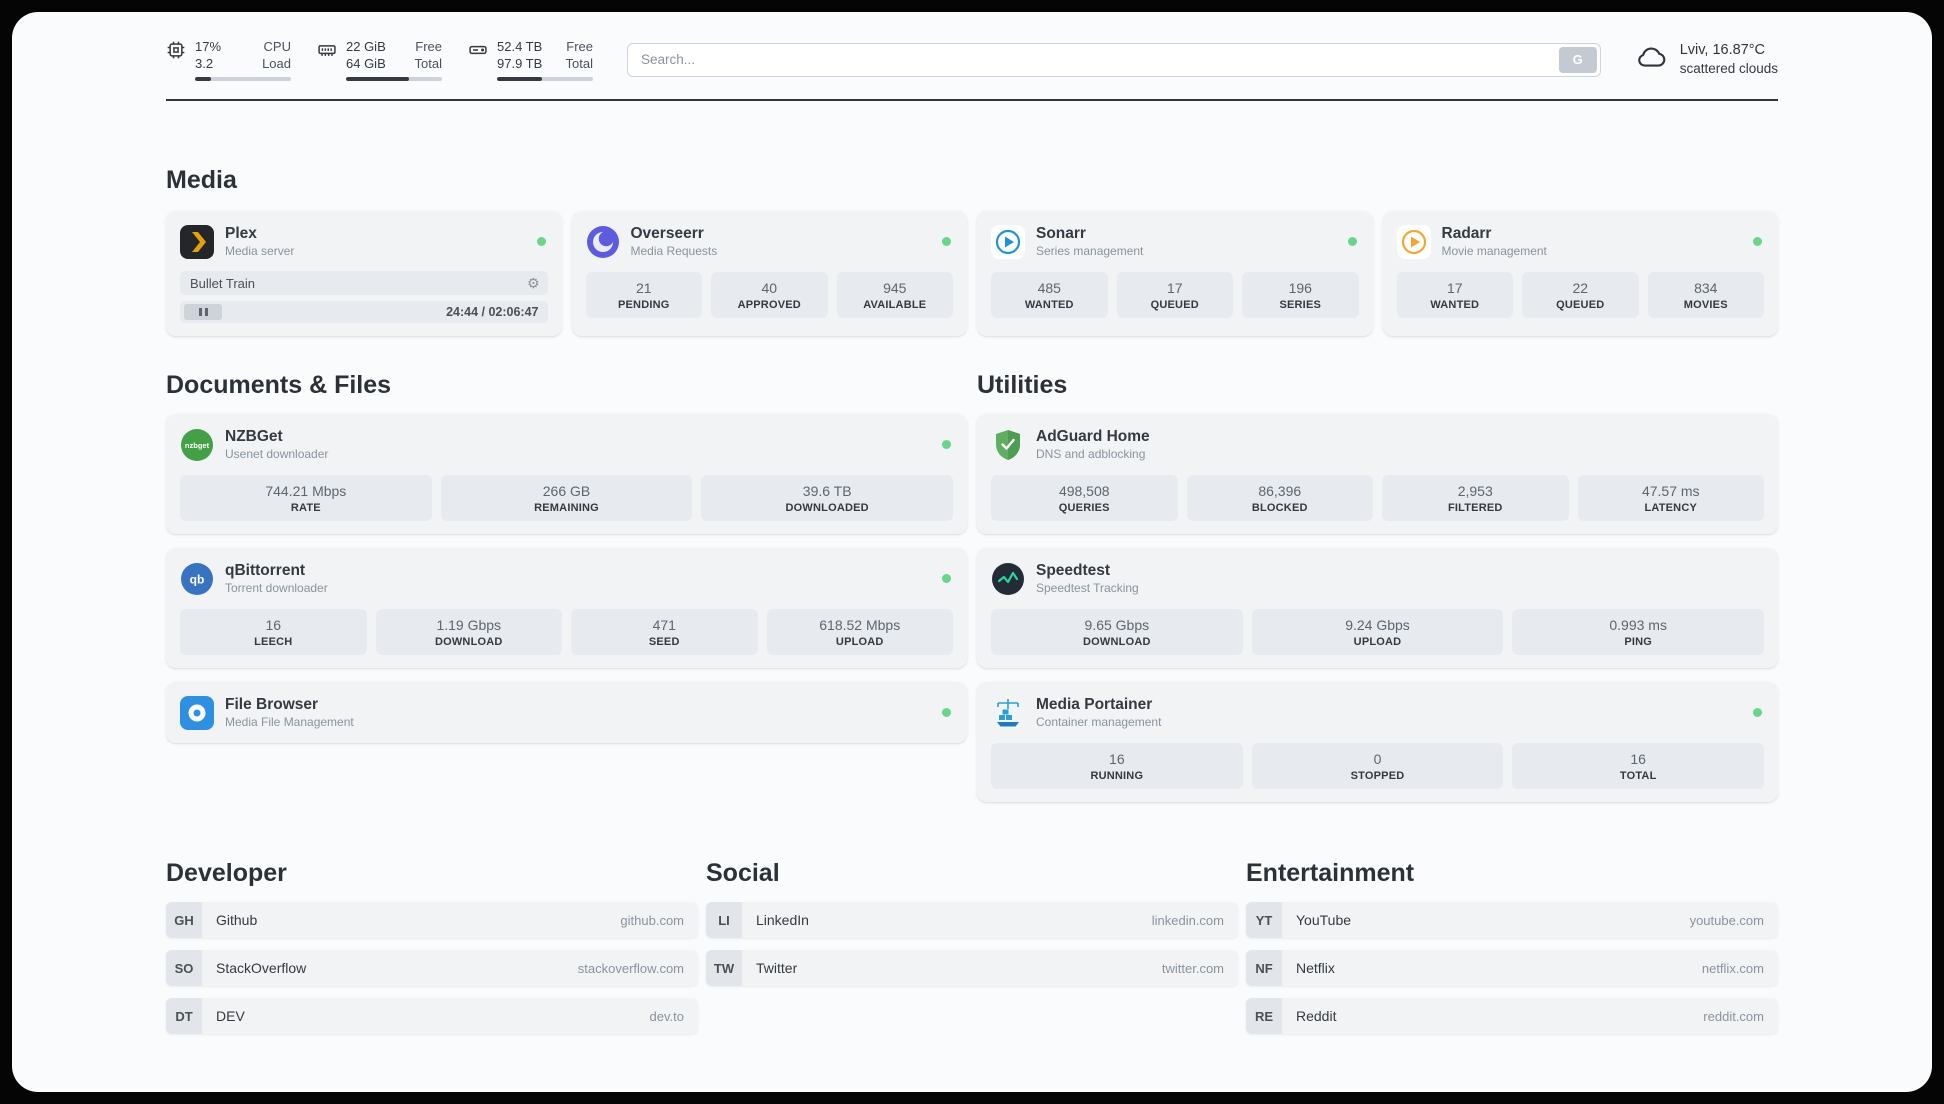 This screenshot has width=1944, height=1104. Describe the element at coordinates (184, 1016) in the screenshot. I see `bookmark-badge: DT` at that location.